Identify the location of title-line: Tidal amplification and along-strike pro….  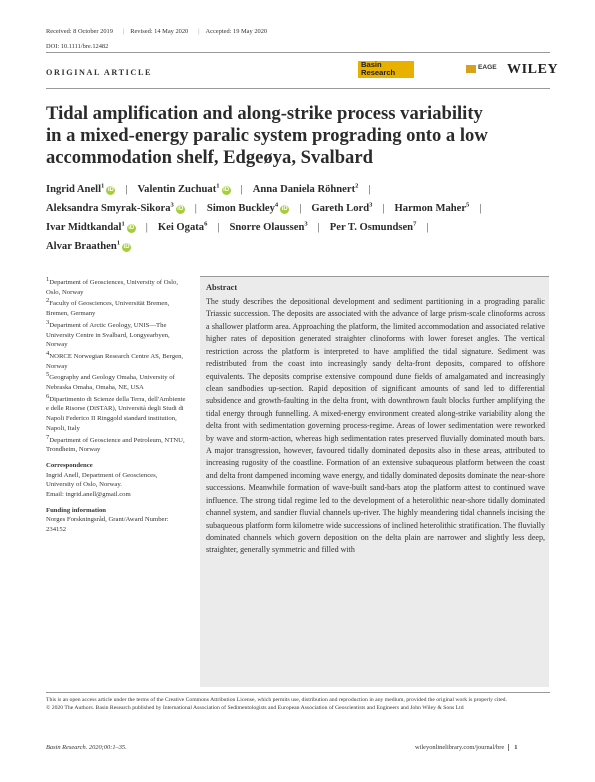
(264, 113).